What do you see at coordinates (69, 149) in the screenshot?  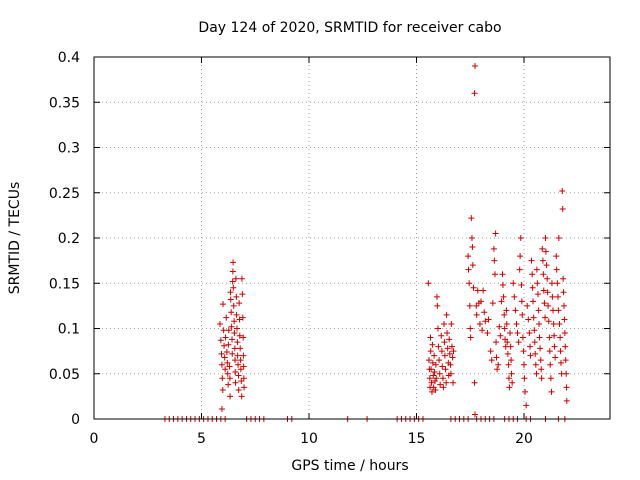 I see `y-tick-label: 0.3` at bounding box center [69, 149].